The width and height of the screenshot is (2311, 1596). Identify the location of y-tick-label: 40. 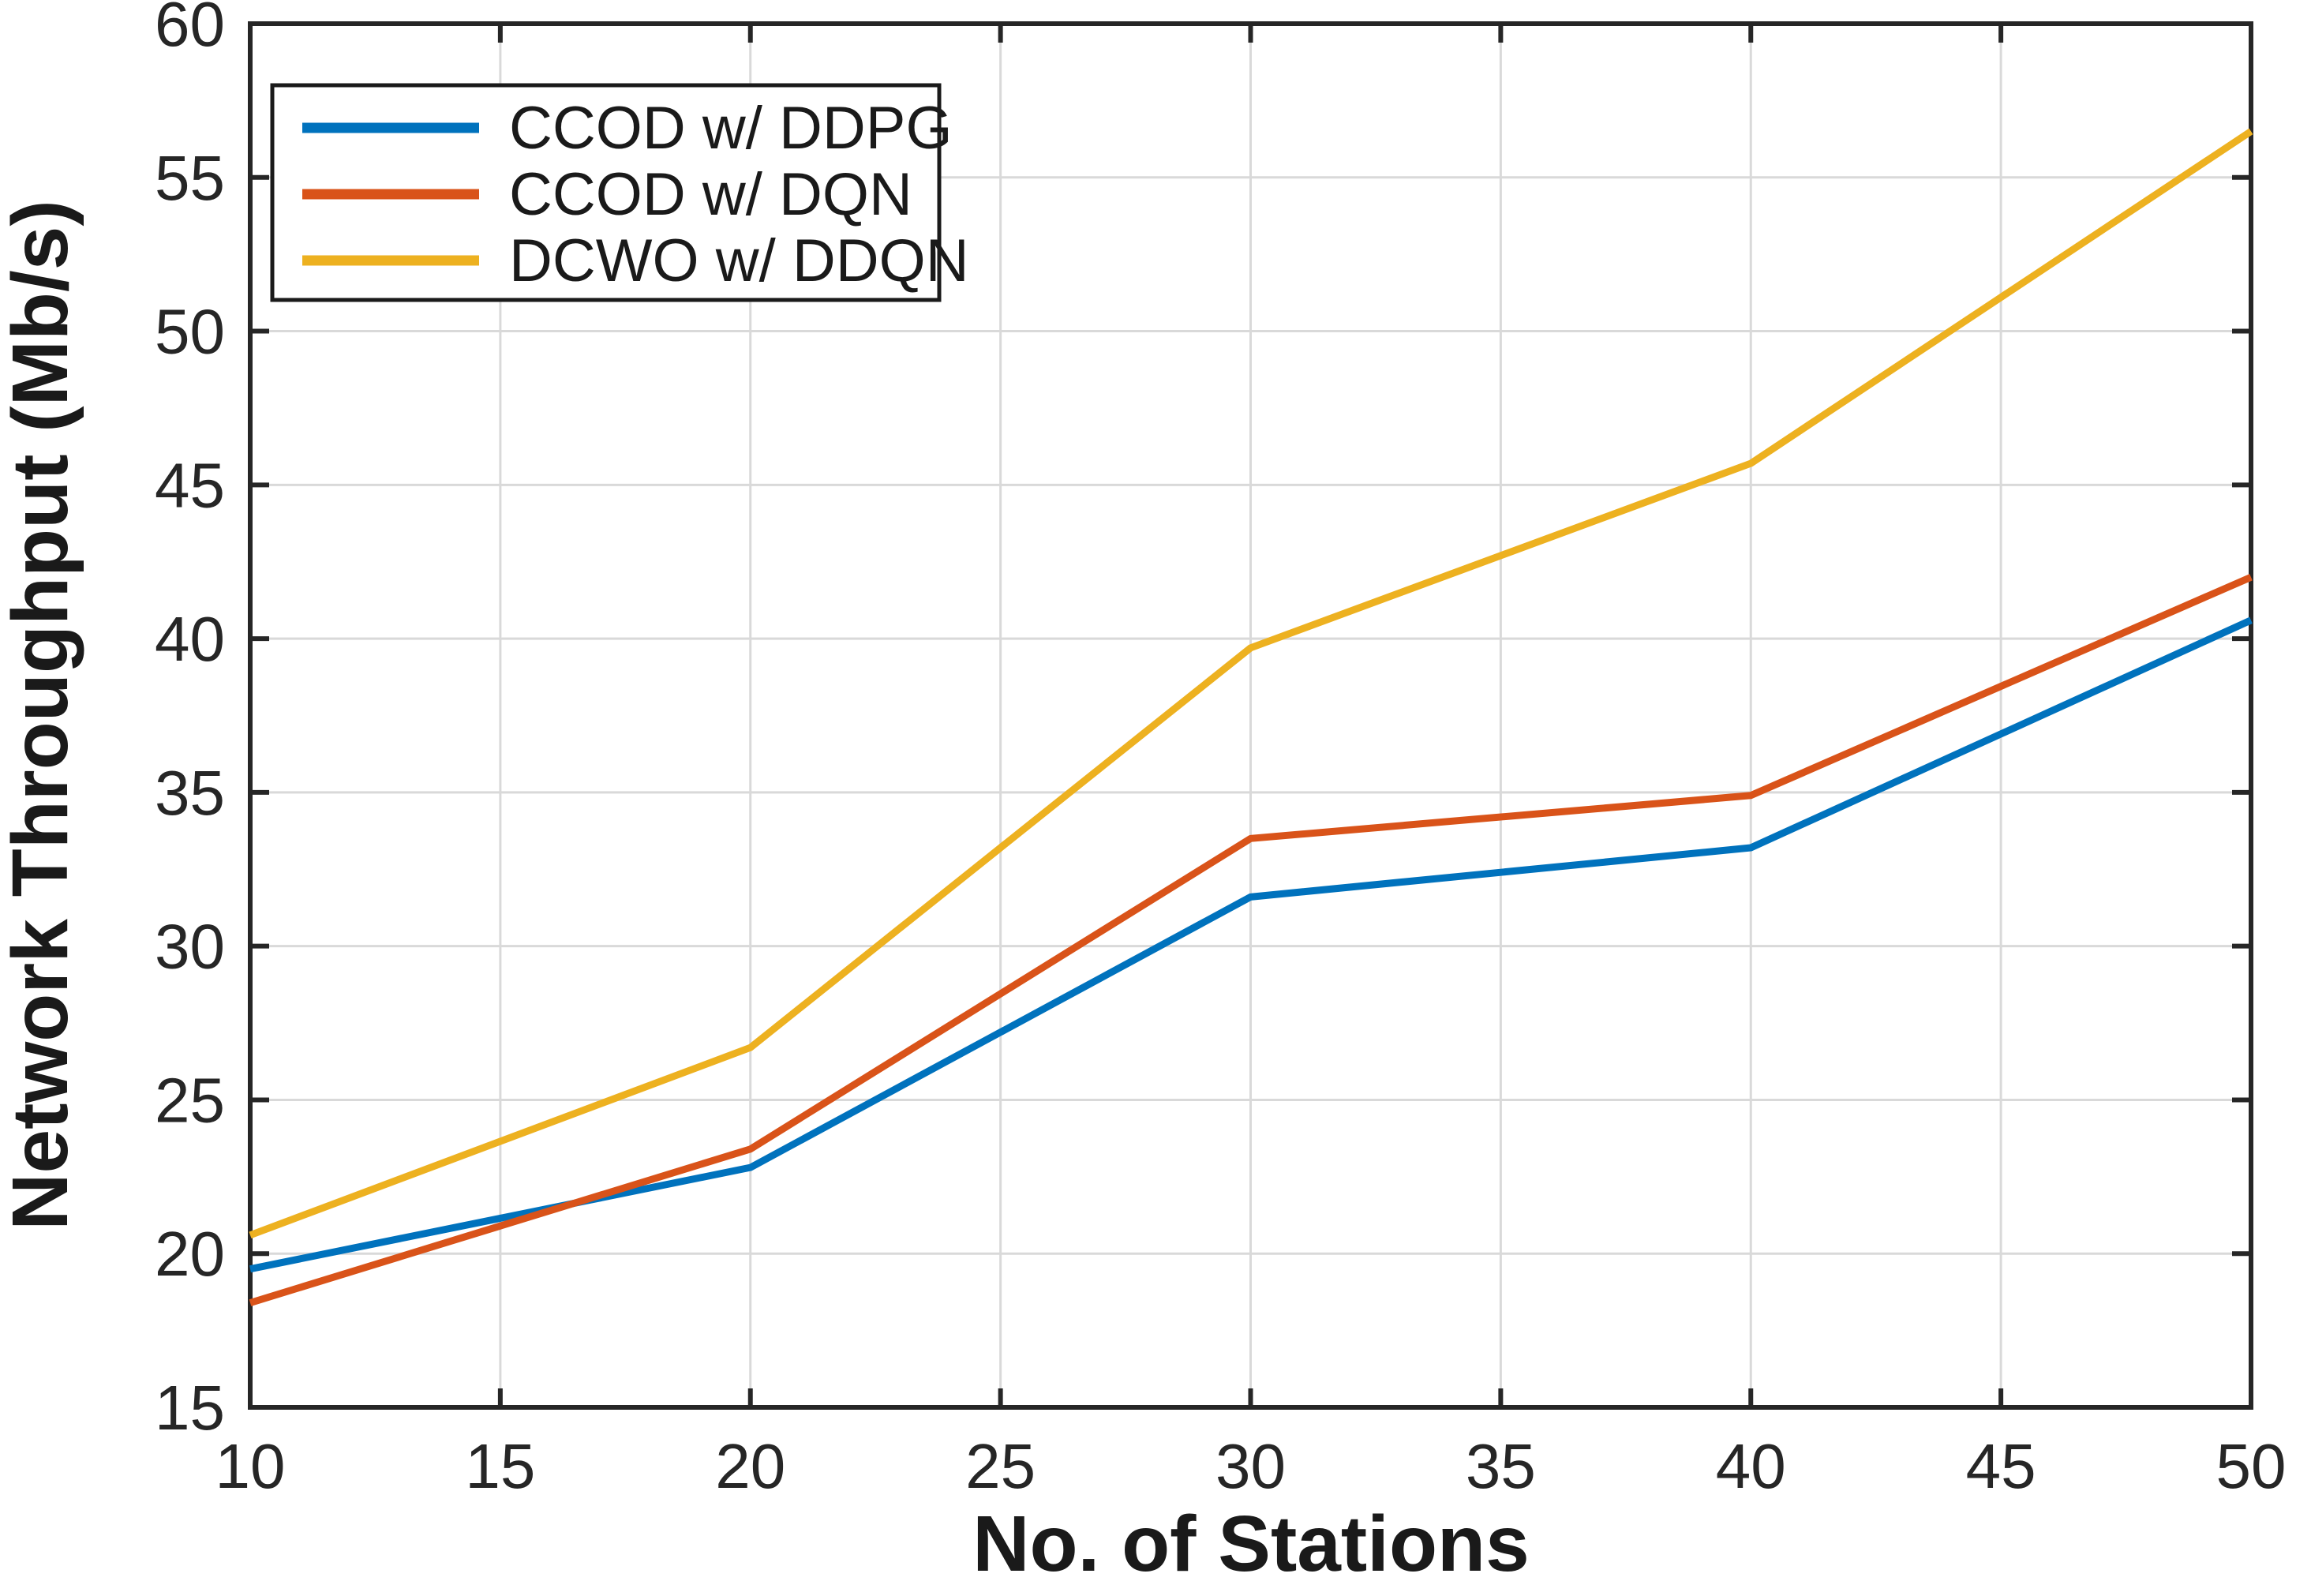
(190, 639).